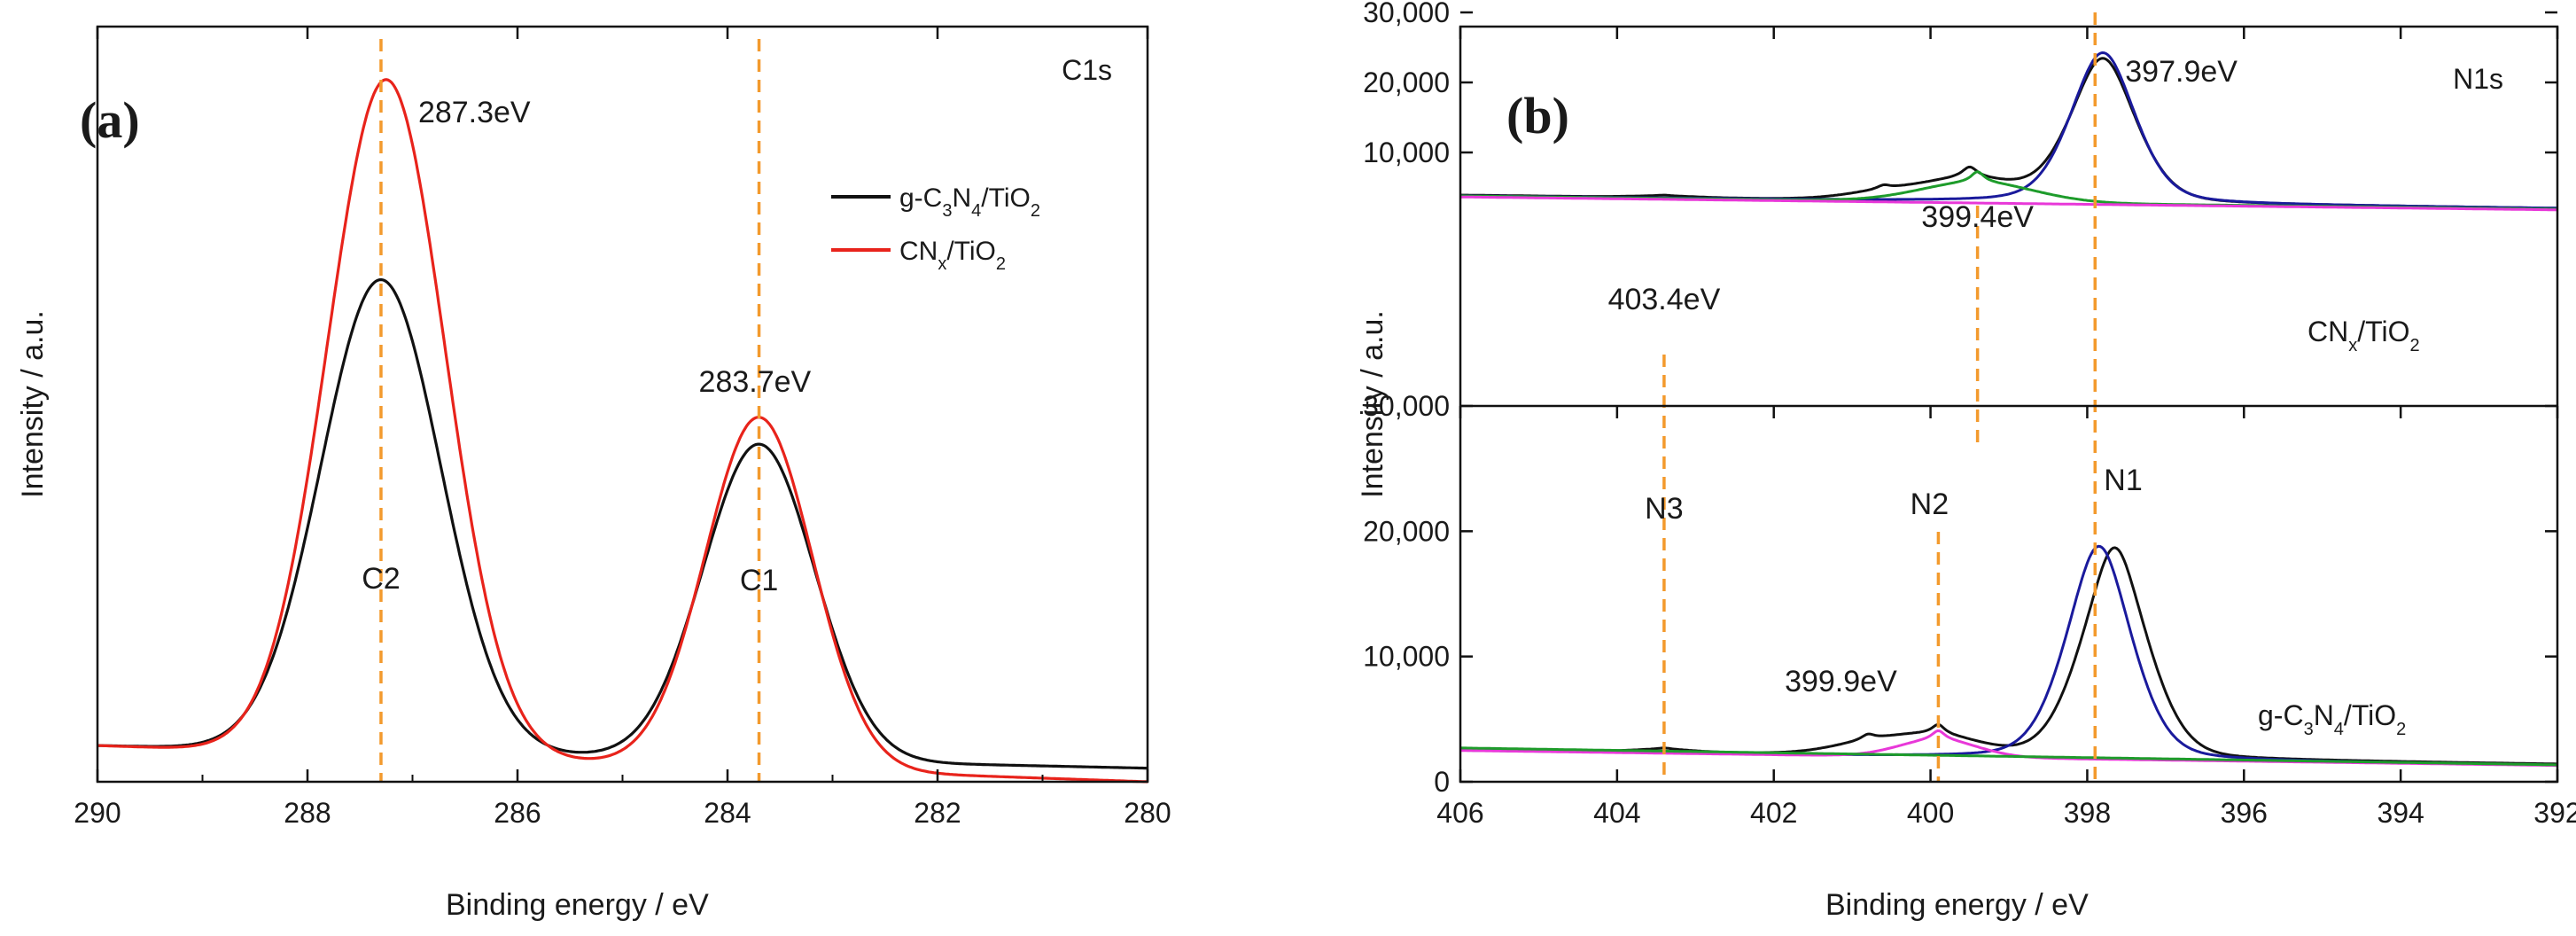 Image resolution: width=2576 pixels, height=936 pixels. I want to click on panel-a-title: C1s, so click(1087, 70).